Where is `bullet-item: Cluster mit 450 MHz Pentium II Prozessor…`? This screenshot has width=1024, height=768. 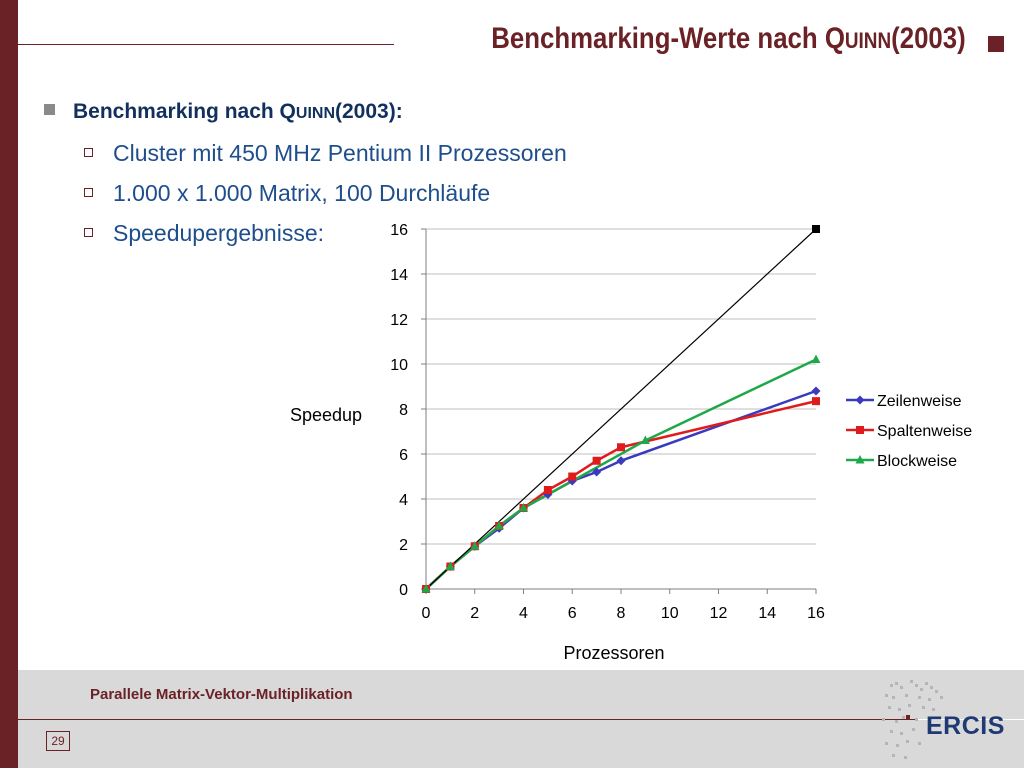
bullet-item: Cluster mit 450 MHz Pentium II Prozessor… is located at coordinates (325, 153).